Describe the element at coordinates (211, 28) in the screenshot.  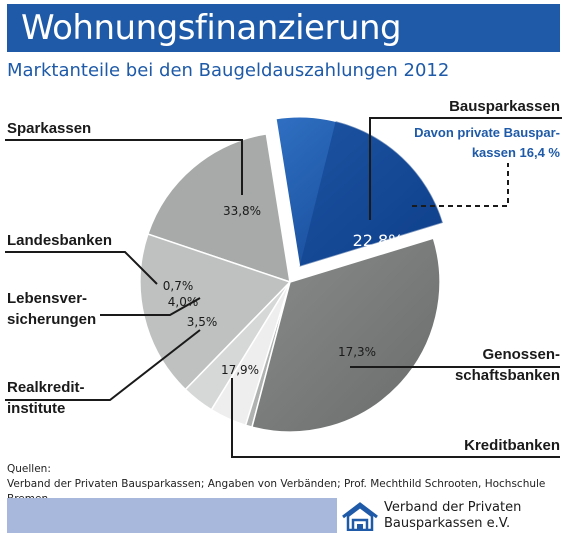
I see `page-title: Wohnungsfinanzierung` at that location.